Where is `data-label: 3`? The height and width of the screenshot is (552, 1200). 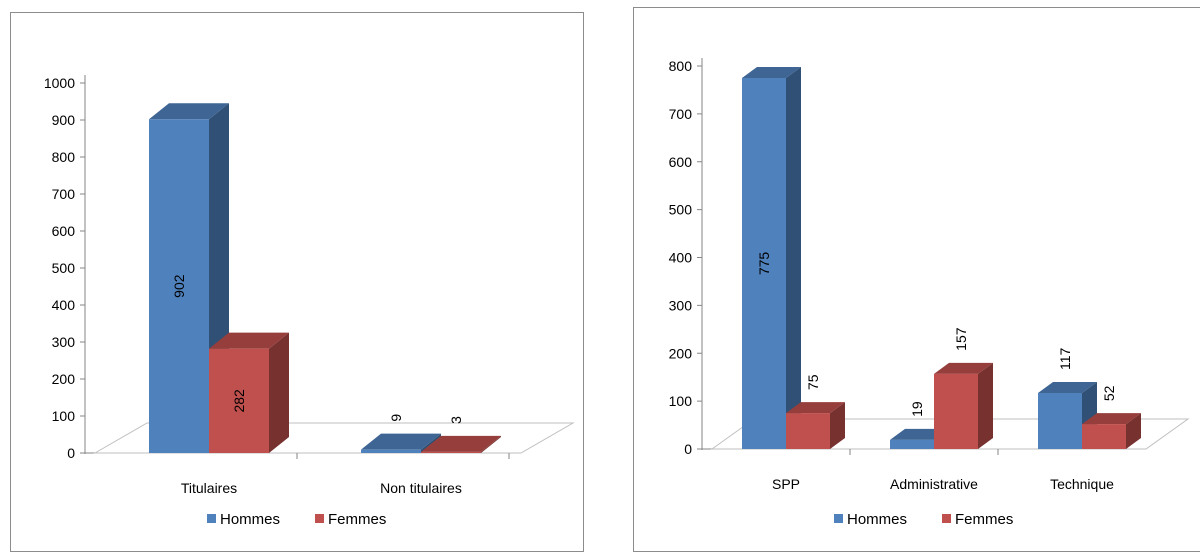
data-label: 3 is located at coordinates (456, 420).